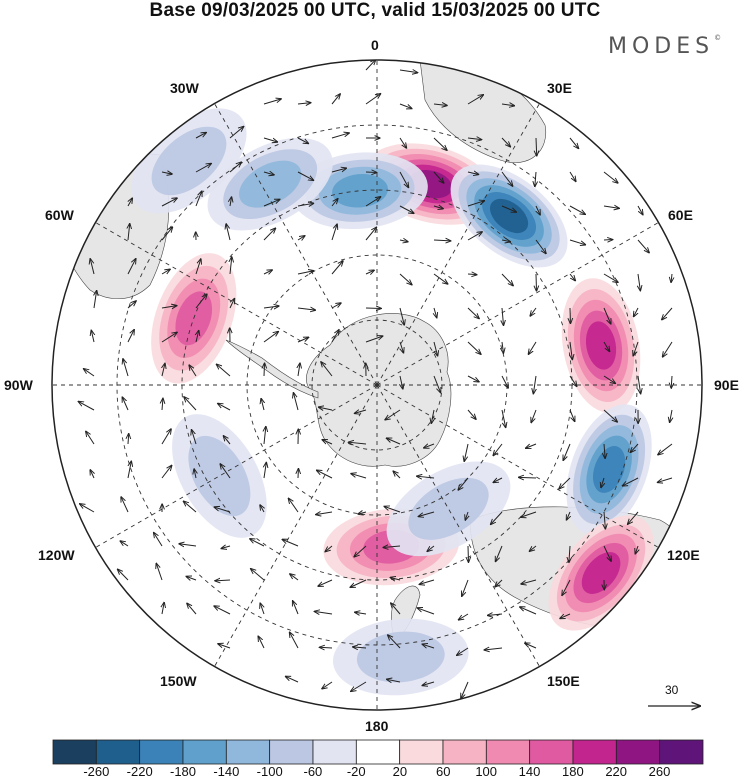 This screenshot has width=750, height=783. I want to click on anomaly-positive-east, so click(601, 345).